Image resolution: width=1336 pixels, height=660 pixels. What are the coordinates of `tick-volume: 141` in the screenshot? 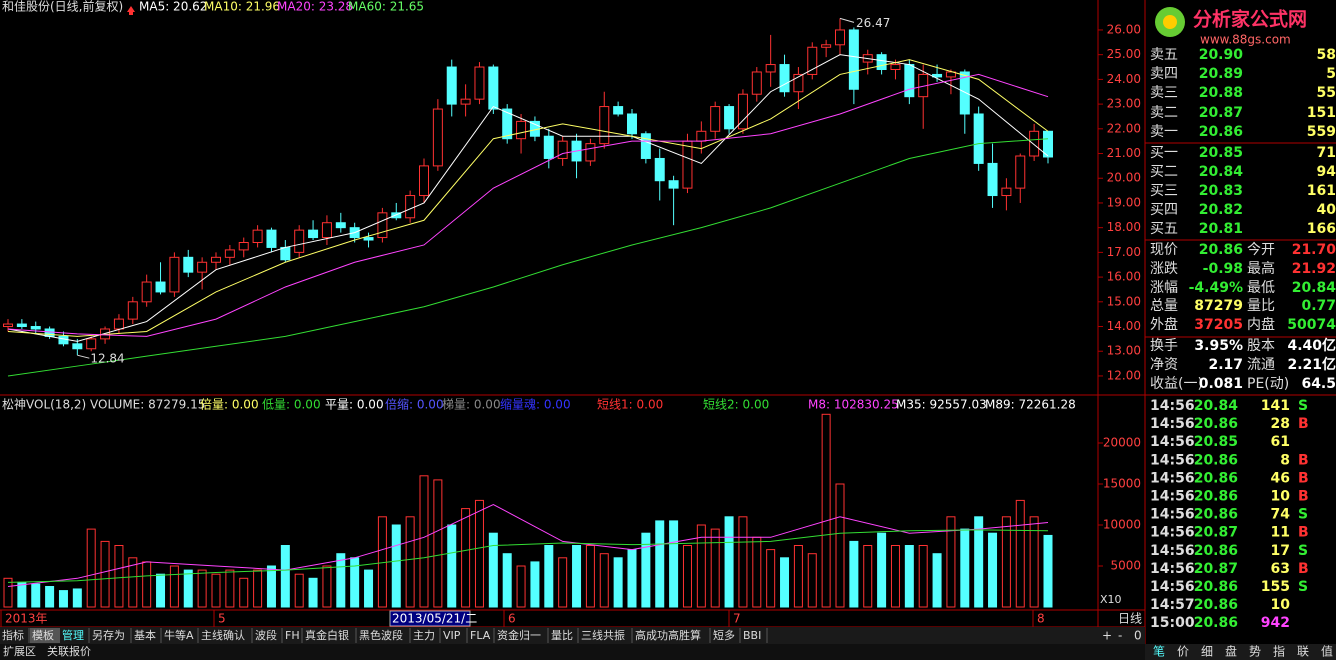 It's located at (1275, 406).